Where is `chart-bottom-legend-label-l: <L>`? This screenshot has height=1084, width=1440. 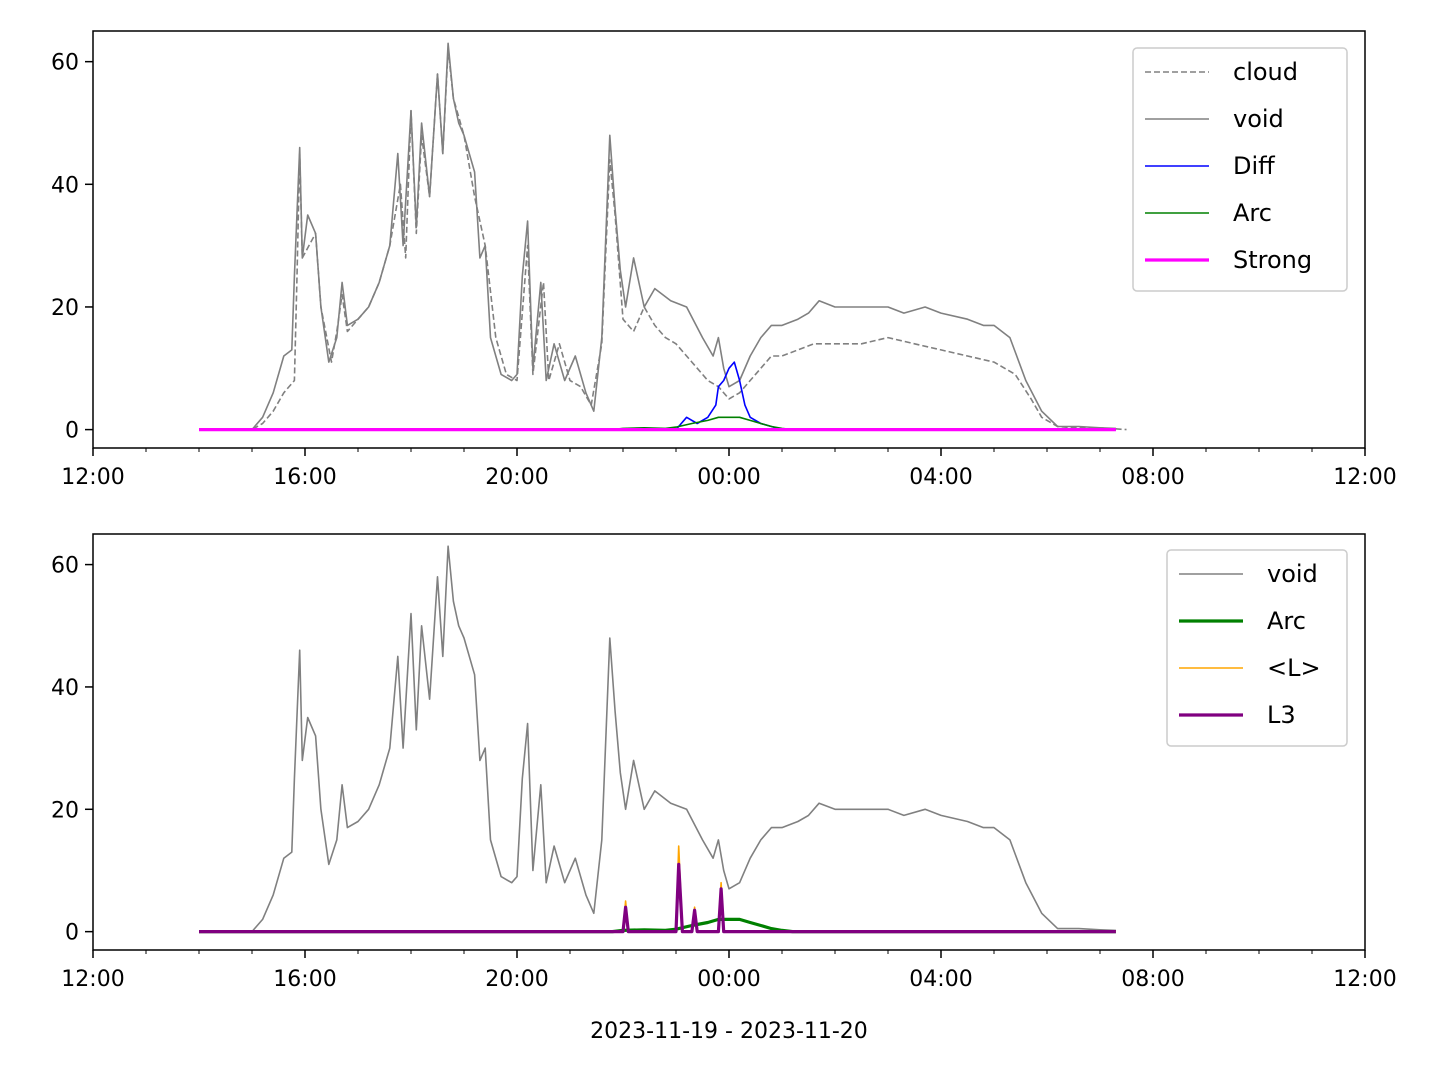 chart-bottom-legend-label-l: <L> is located at coordinates (1294, 668).